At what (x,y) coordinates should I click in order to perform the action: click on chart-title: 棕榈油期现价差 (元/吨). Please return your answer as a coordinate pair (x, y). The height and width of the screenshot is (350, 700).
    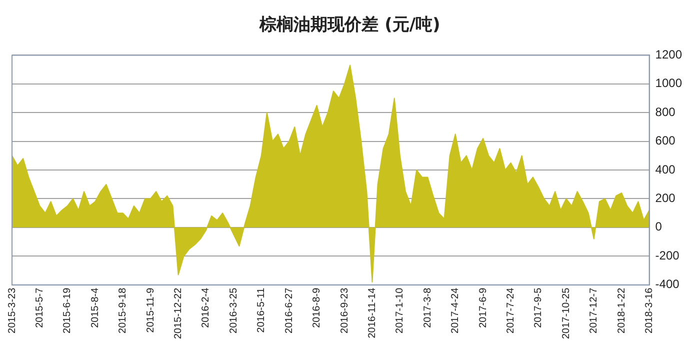
    Looking at the image, I should click on (350, 25).